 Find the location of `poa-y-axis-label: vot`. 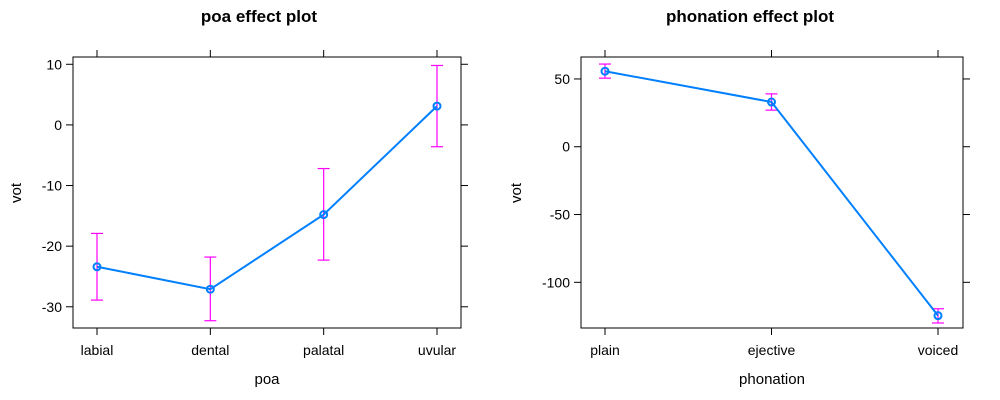

poa-y-axis-label: vot is located at coordinates (16, 192).